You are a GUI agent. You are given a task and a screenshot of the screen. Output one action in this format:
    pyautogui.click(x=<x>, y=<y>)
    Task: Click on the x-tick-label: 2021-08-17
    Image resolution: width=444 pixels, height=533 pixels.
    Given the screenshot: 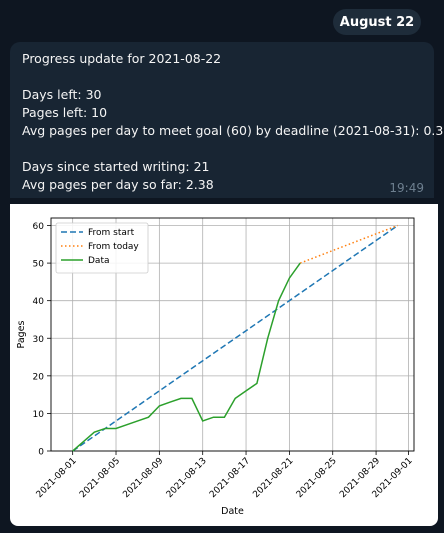 What is the action you would take?
    pyautogui.click(x=230, y=478)
    